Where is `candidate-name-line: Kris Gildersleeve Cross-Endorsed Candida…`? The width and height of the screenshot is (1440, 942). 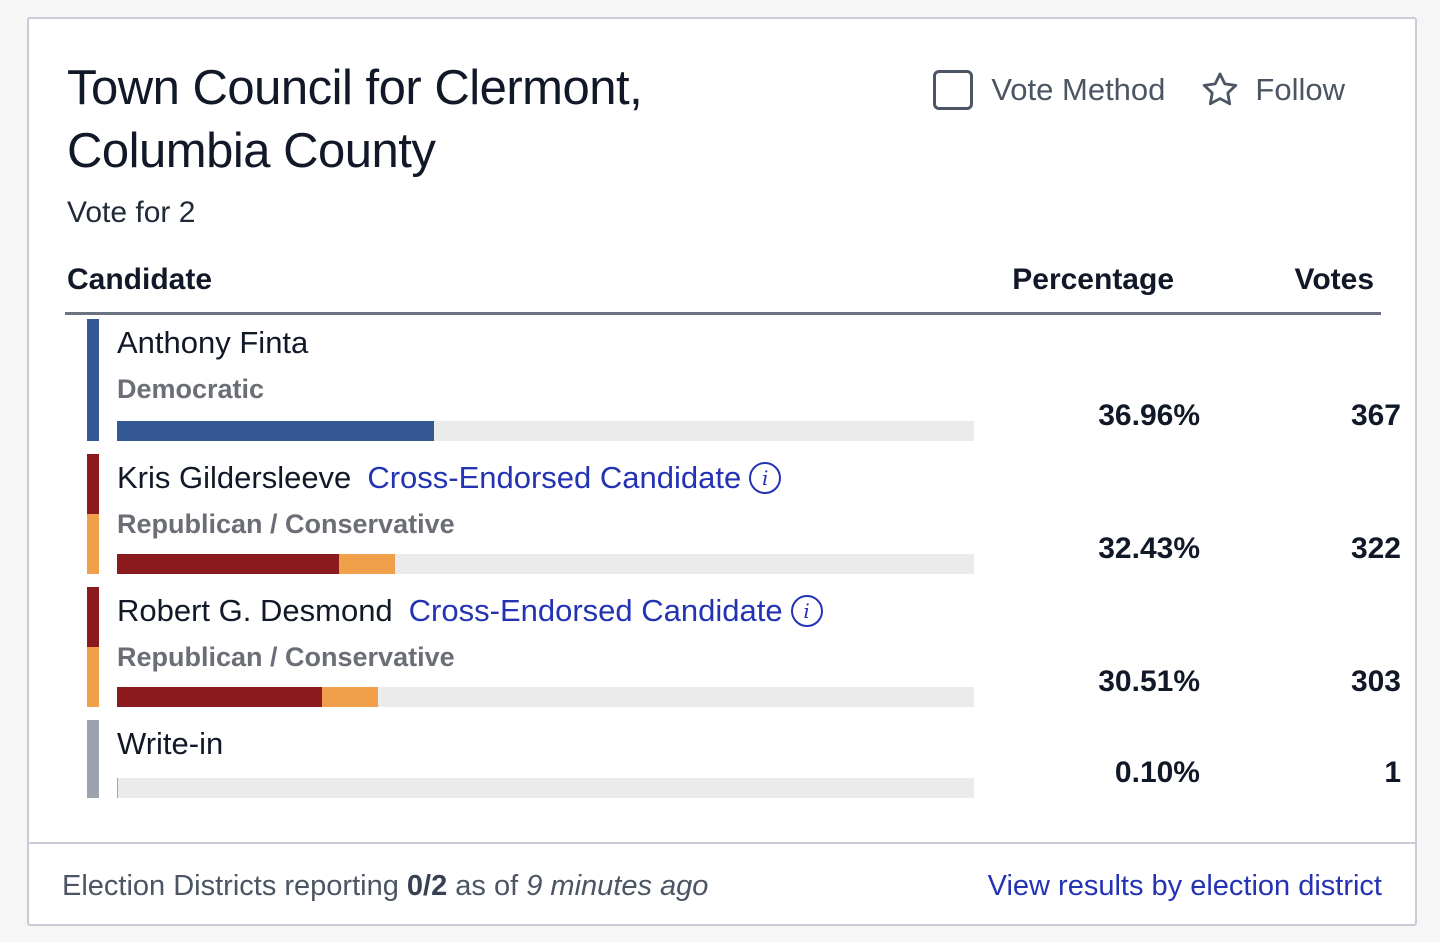
candidate-name-line: Kris Gildersleeve Cross-Endorsed Candida… is located at coordinates (449, 478).